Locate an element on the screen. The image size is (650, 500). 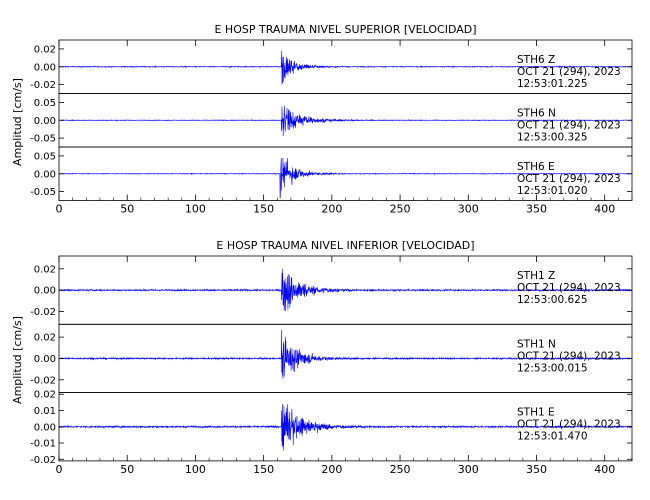
station-label: STH6 N is located at coordinates (536, 114).